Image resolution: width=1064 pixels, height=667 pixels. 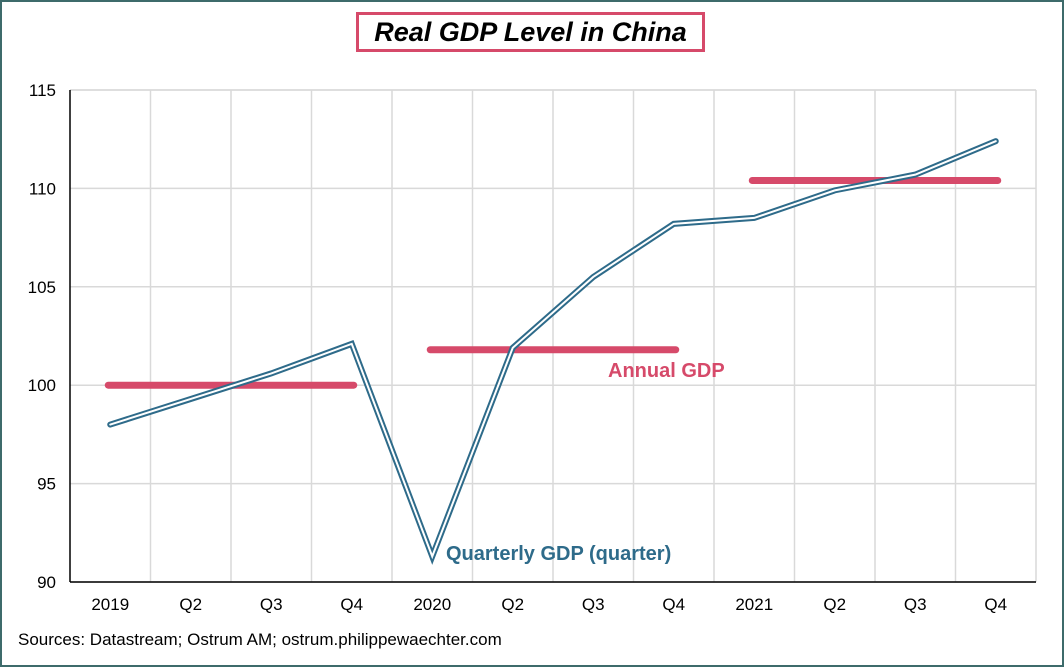 What do you see at coordinates (46, 582) in the screenshot?
I see `y-tick-label: 90` at bounding box center [46, 582].